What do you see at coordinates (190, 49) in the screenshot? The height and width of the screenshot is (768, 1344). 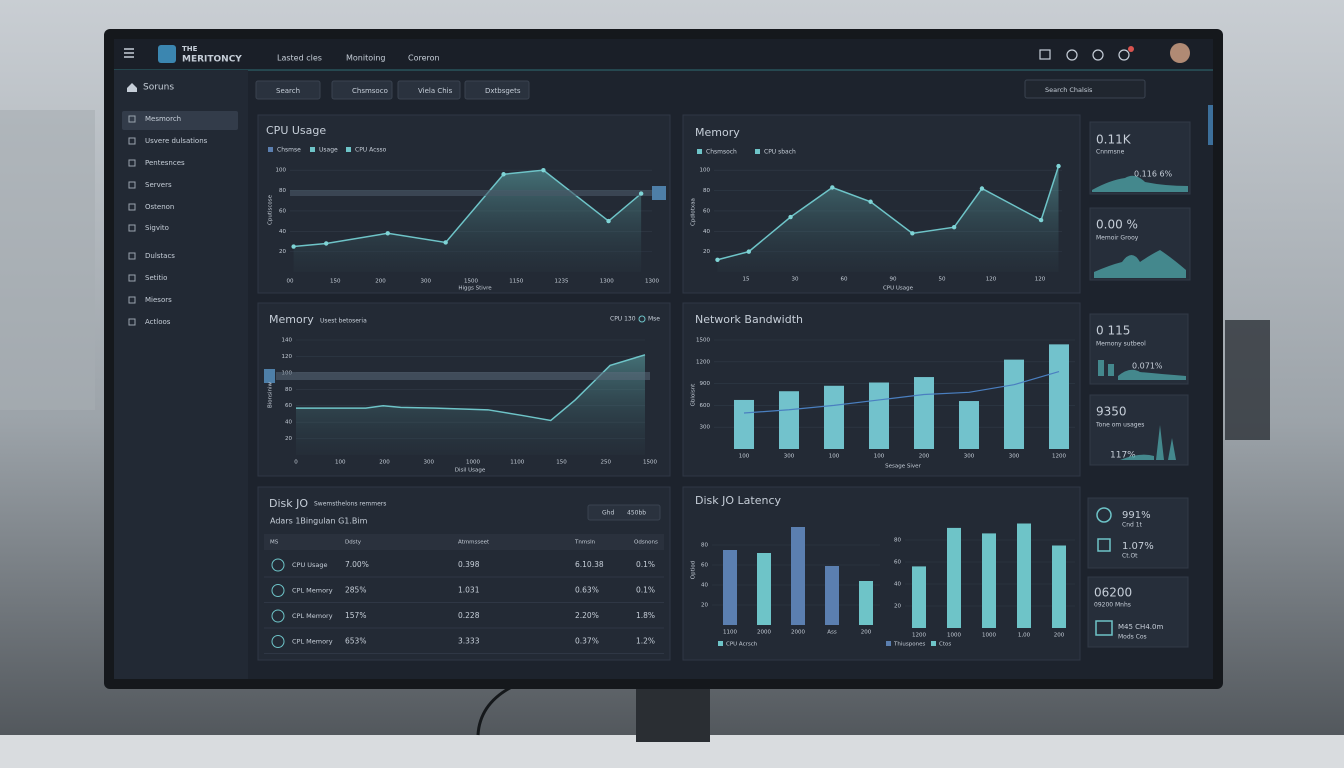 I see `logo-text: THE` at bounding box center [190, 49].